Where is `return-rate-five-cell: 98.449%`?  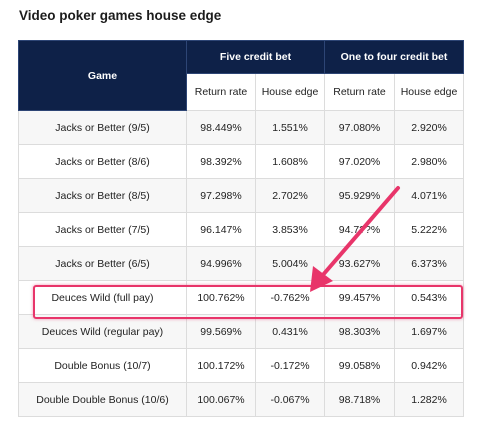
return-rate-five-cell: 98.449% is located at coordinates (221, 127).